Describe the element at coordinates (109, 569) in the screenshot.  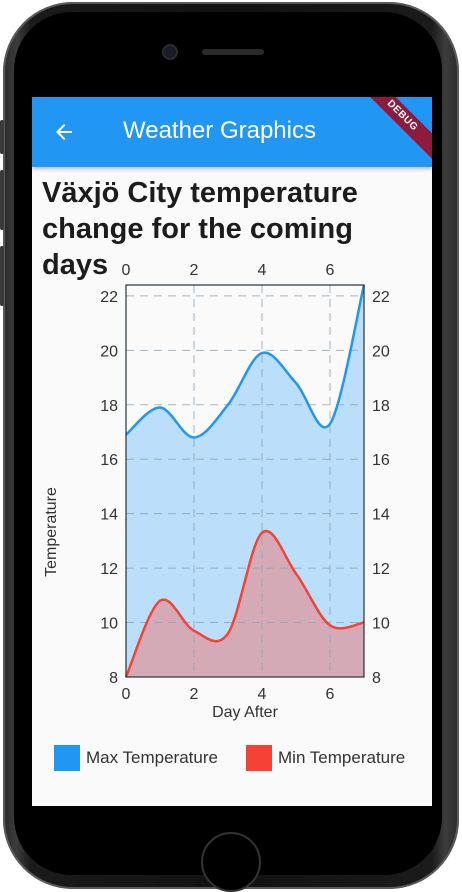
I see `y-tick-label-left: 12` at that location.